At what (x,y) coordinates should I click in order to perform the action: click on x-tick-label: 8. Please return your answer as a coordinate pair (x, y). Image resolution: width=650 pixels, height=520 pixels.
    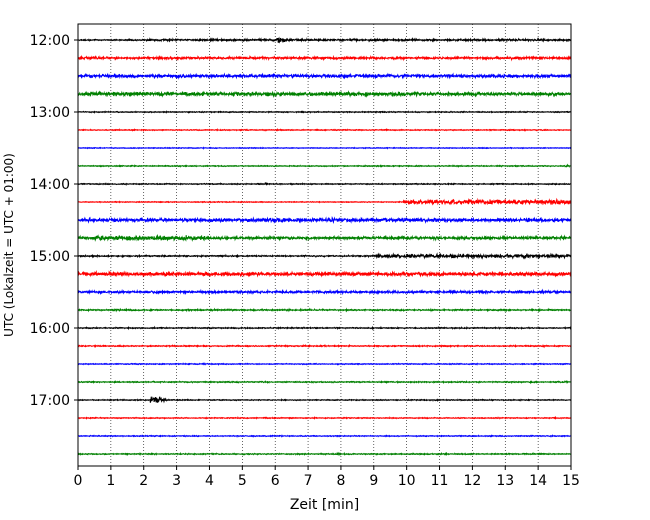
    Looking at the image, I should click on (340, 481).